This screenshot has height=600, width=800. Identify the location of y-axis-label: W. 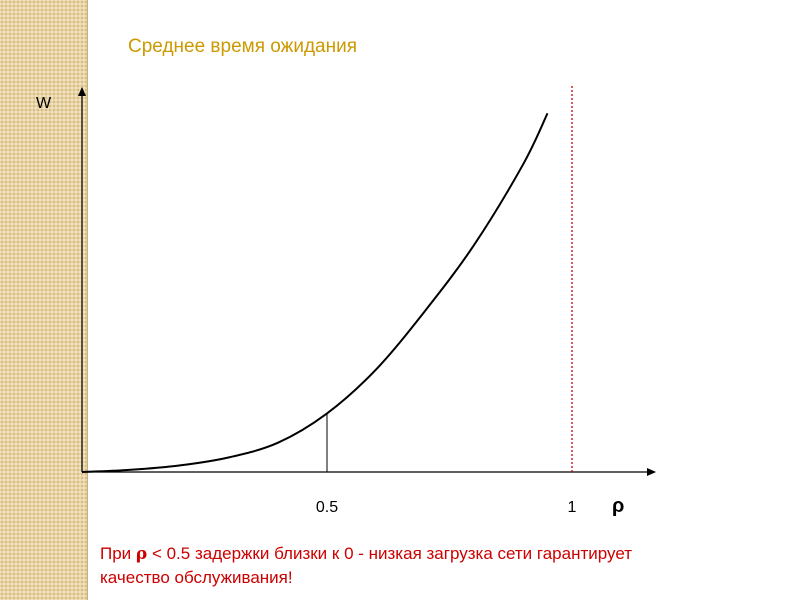
(44, 103).